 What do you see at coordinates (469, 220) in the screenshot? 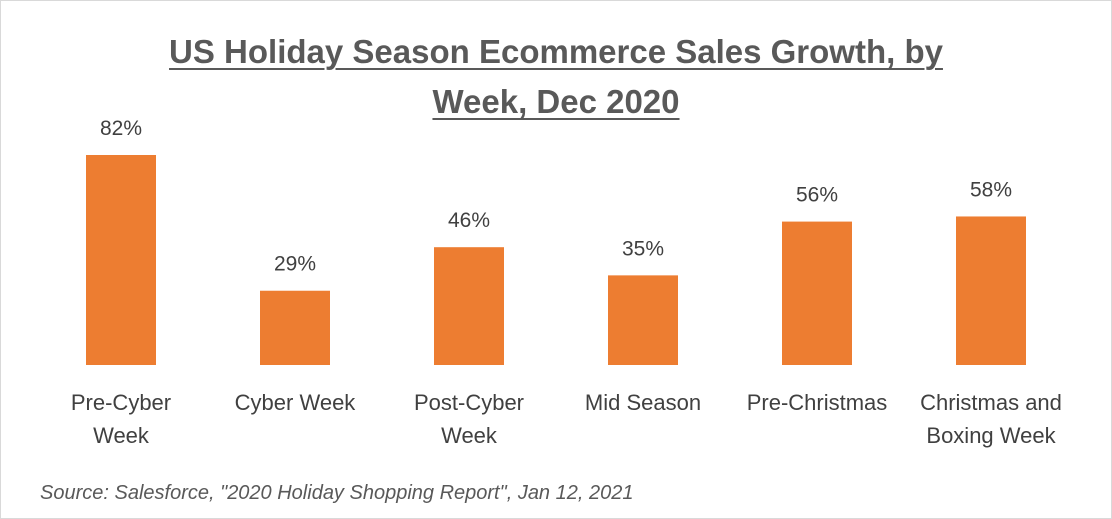
I see `data-label-3: 46%` at bounding box center [469, 220].